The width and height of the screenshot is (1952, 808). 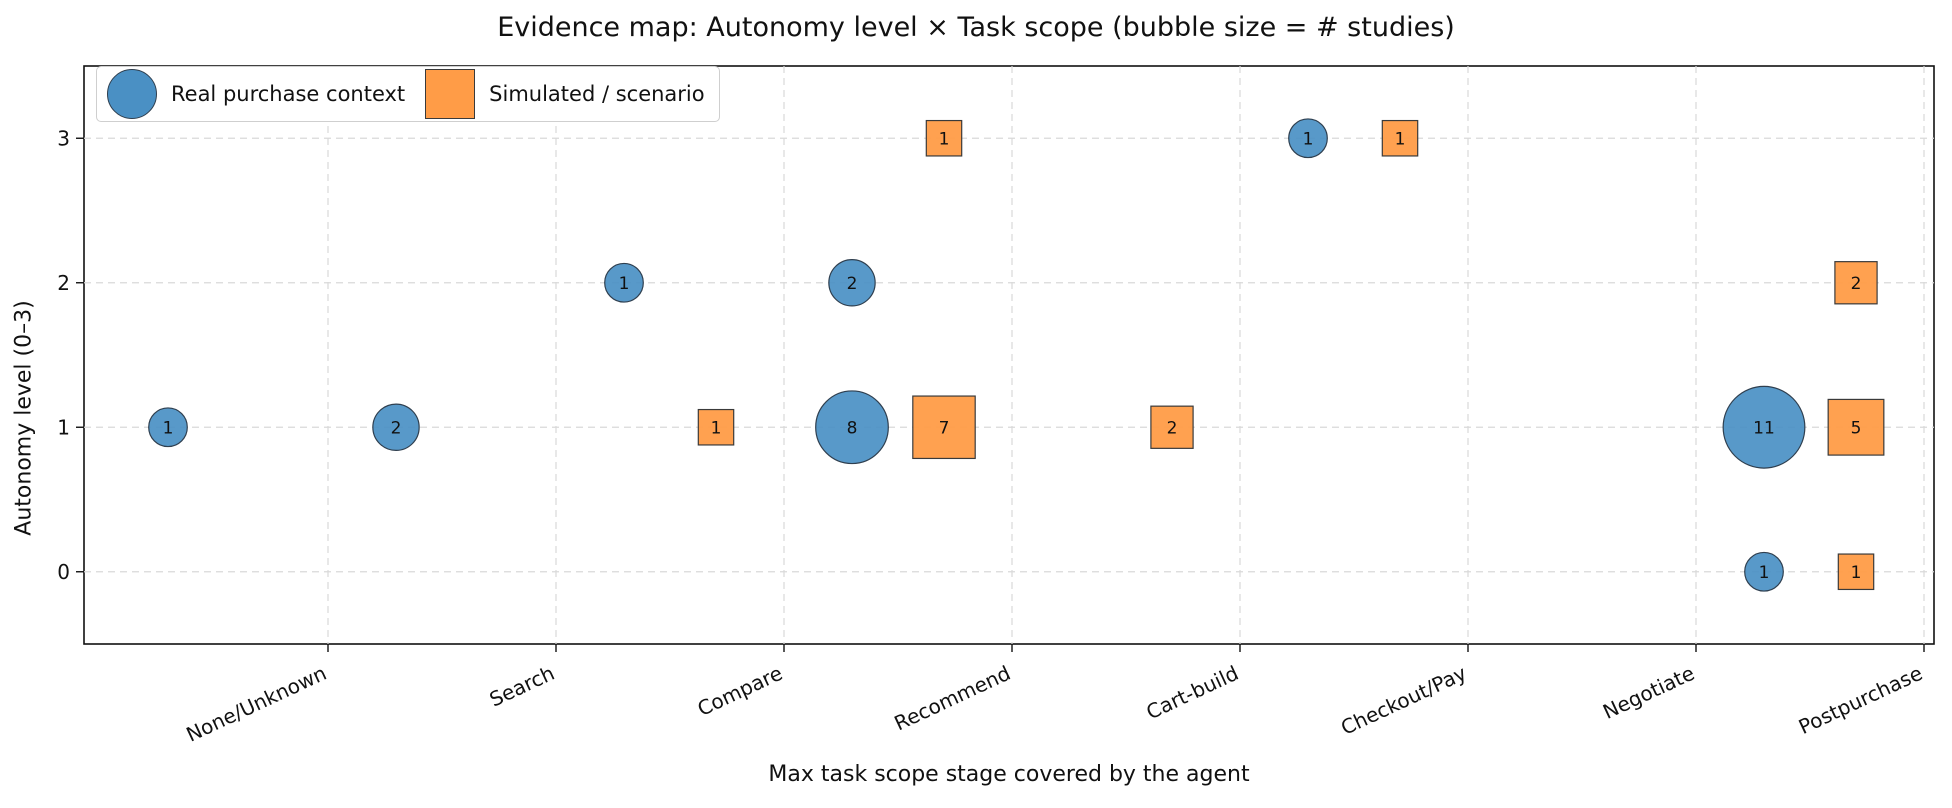 I want to click on x-tick-label-checkout-pay: Checkout/Pay, so click(x=1403, y=700).